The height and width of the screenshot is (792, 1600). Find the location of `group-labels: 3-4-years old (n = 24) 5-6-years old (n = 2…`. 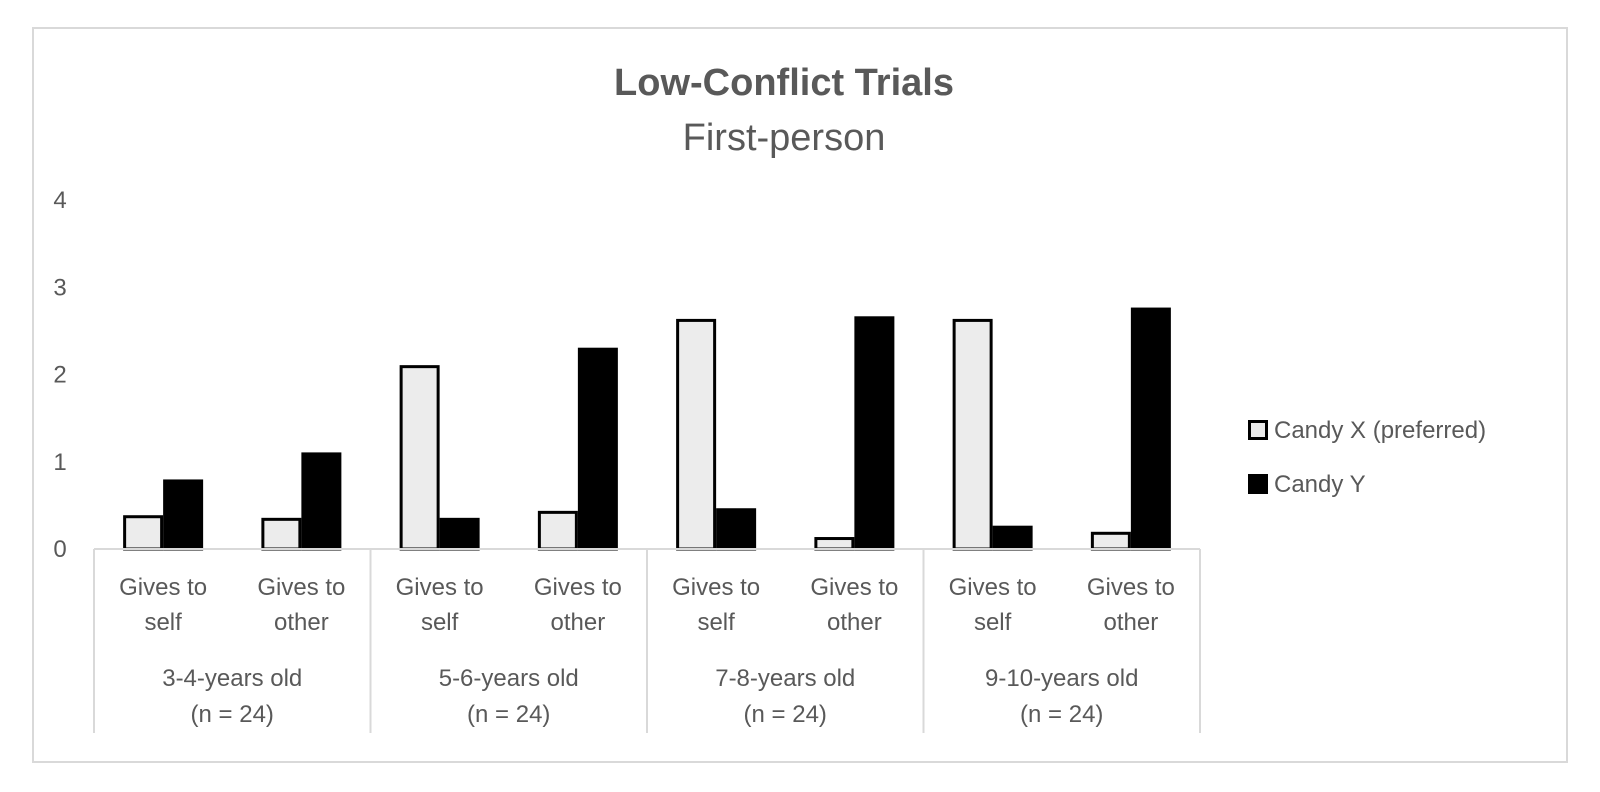

group-labels: 3-4-years old (n = 24) 5-6-years old (n = 2… is located at coordinates (650, 696).